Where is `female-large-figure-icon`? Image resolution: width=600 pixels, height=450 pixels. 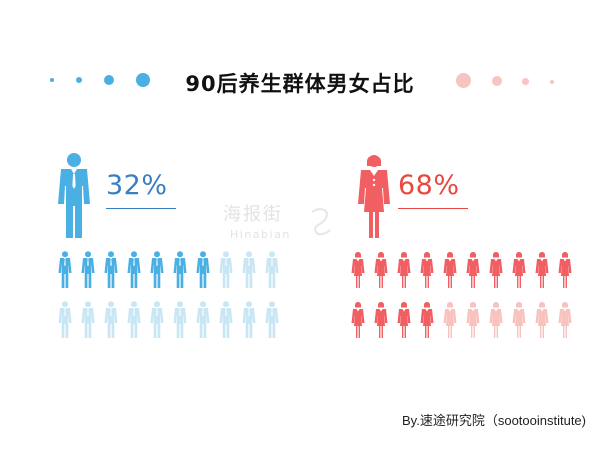
female-large-figure-icon is located at coordinates (374, 196).